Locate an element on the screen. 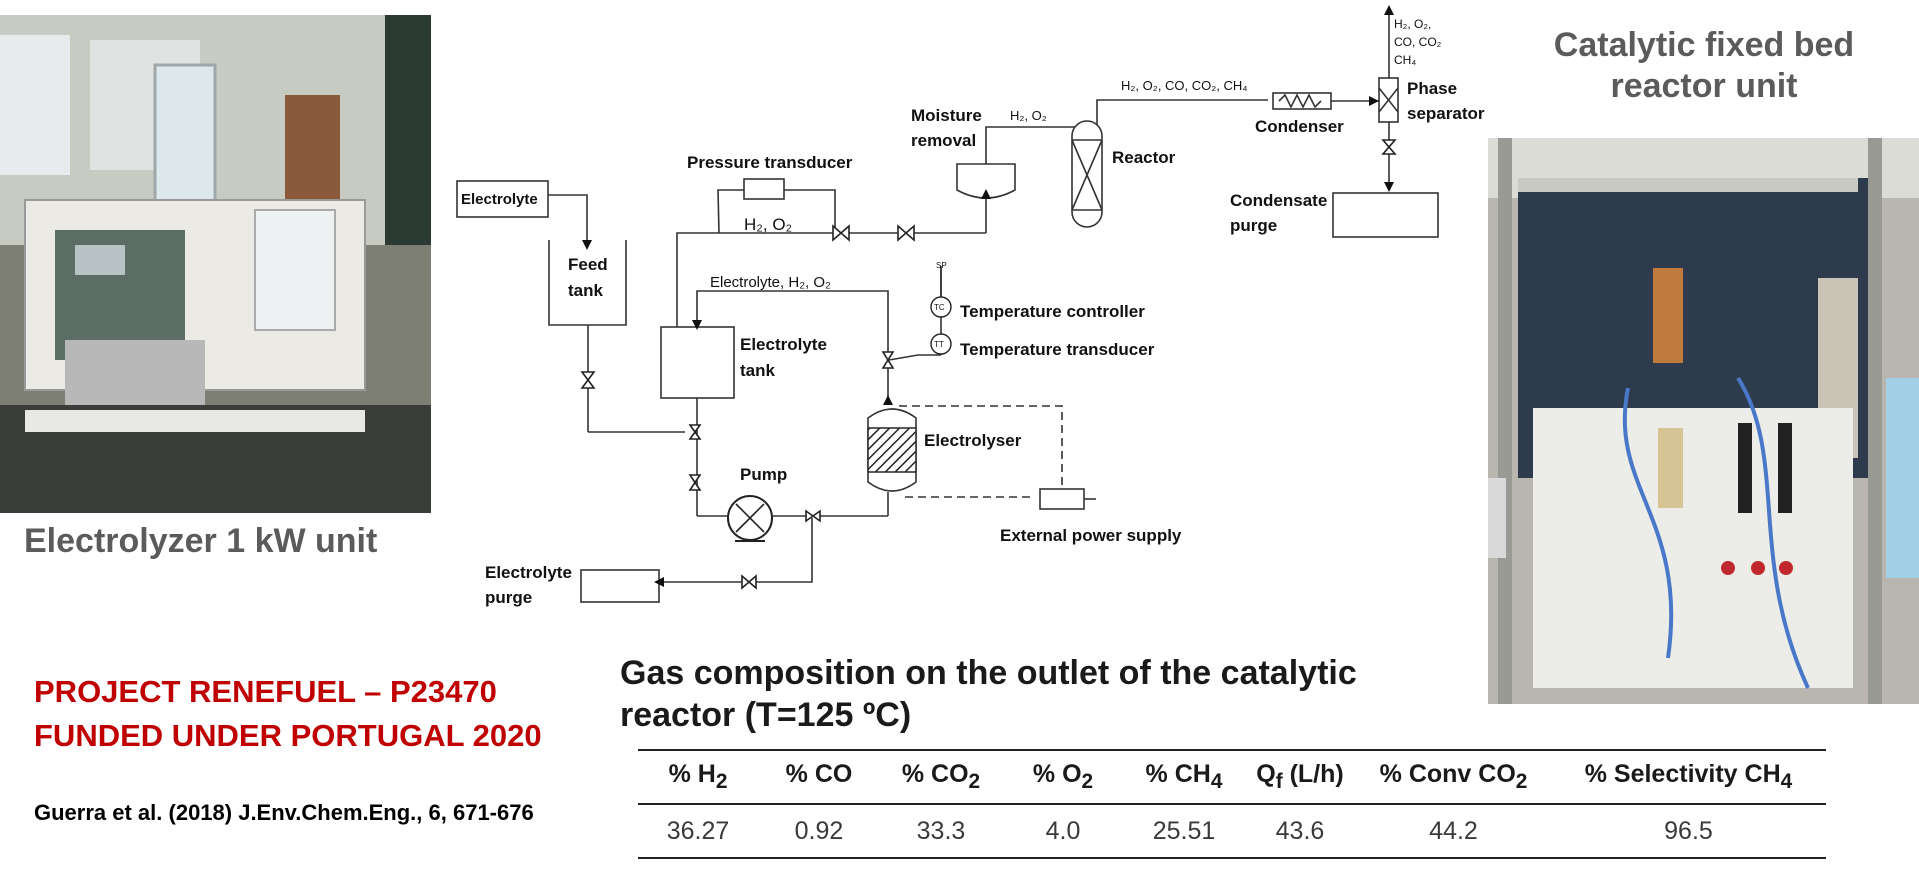 The image size is (1919, 874). electrolyte-return-label: Electrolyte, H₂, O₂ is located at coordinates (770, 282).